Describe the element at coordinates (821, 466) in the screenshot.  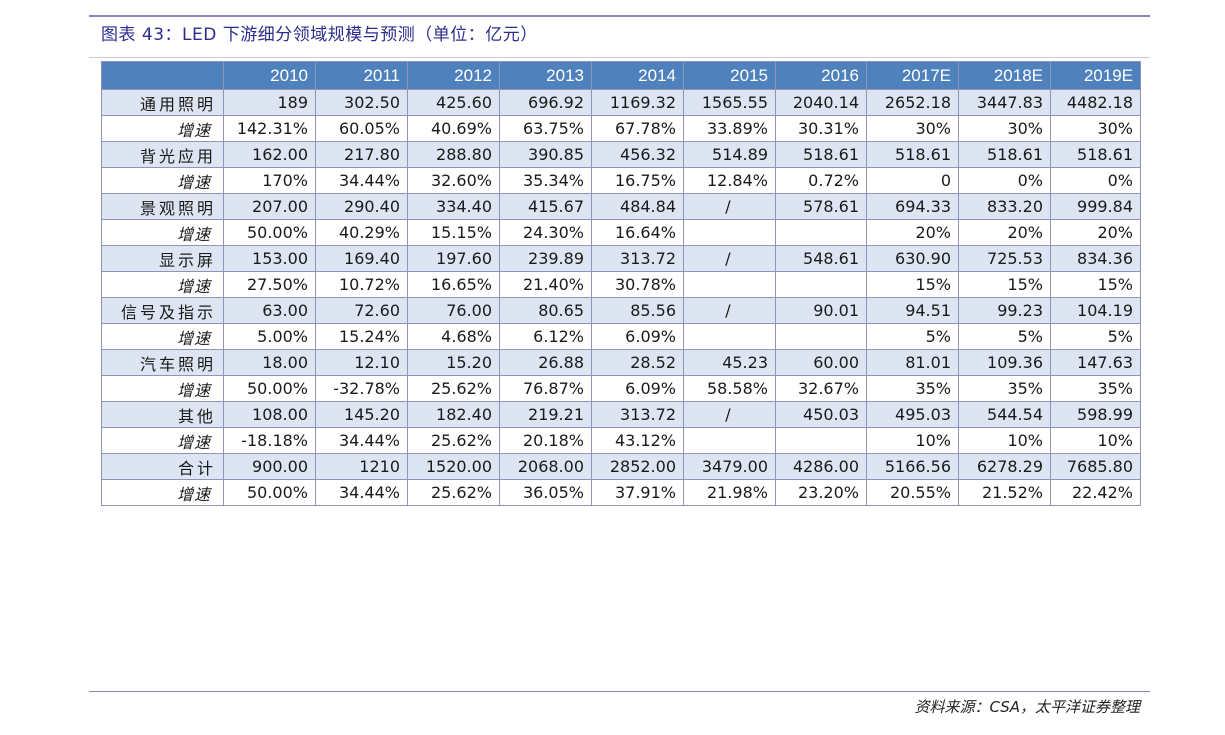
I see `table-cell: 4286.00` at that location.